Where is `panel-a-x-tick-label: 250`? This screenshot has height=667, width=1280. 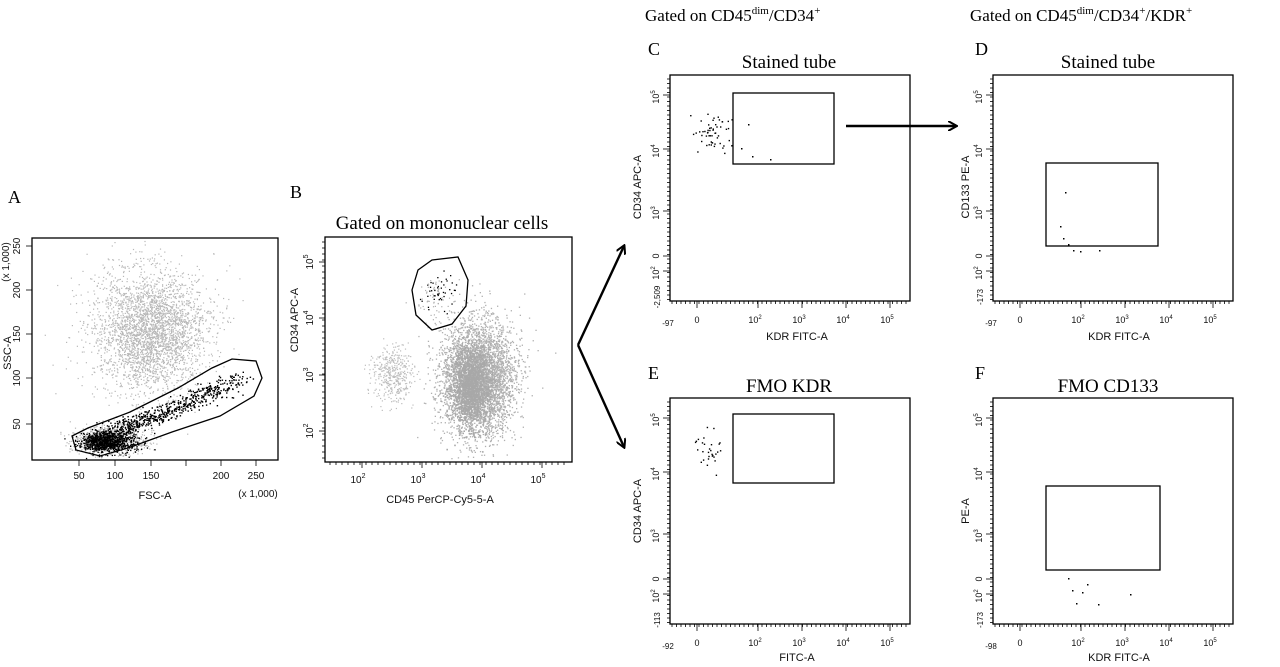 panel-a-x-tick-label: 250 is located at coordinates (256, 476).